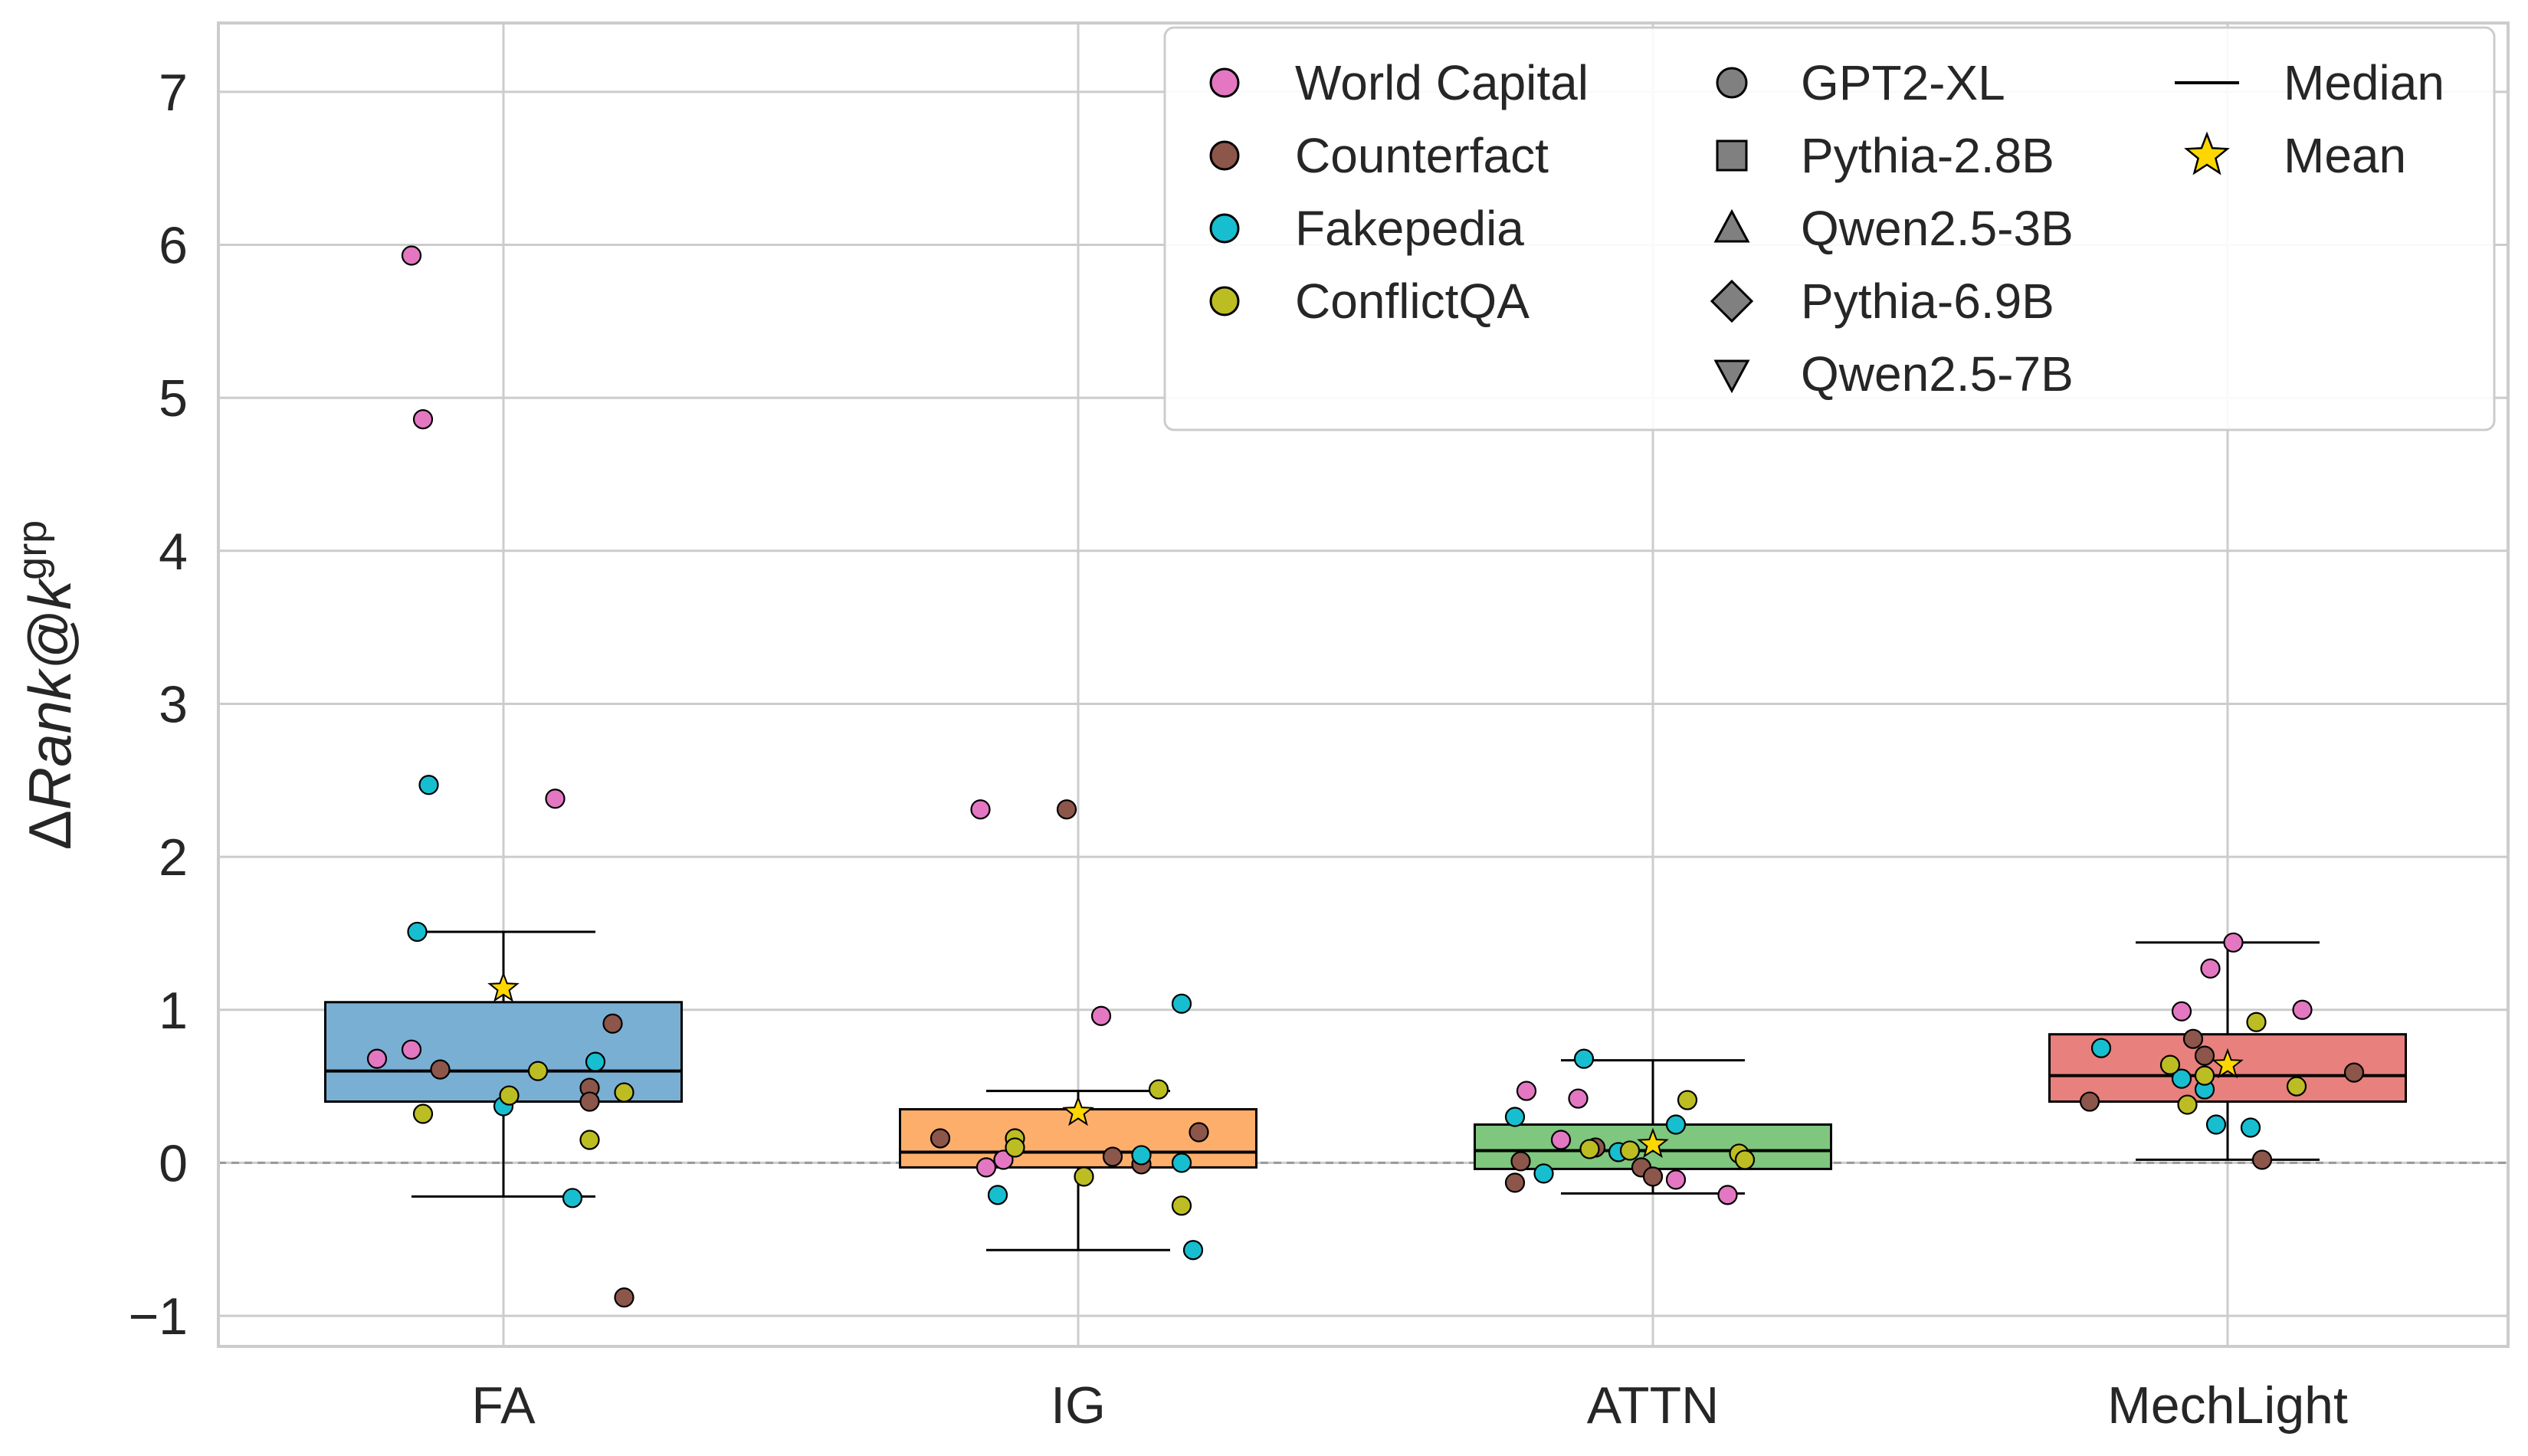 The image size is (2528, 1456). What do you see at coordinates (173, 704) in the screenshot?
I see `y-tick-label: 3` at bounding box center [173, 704].